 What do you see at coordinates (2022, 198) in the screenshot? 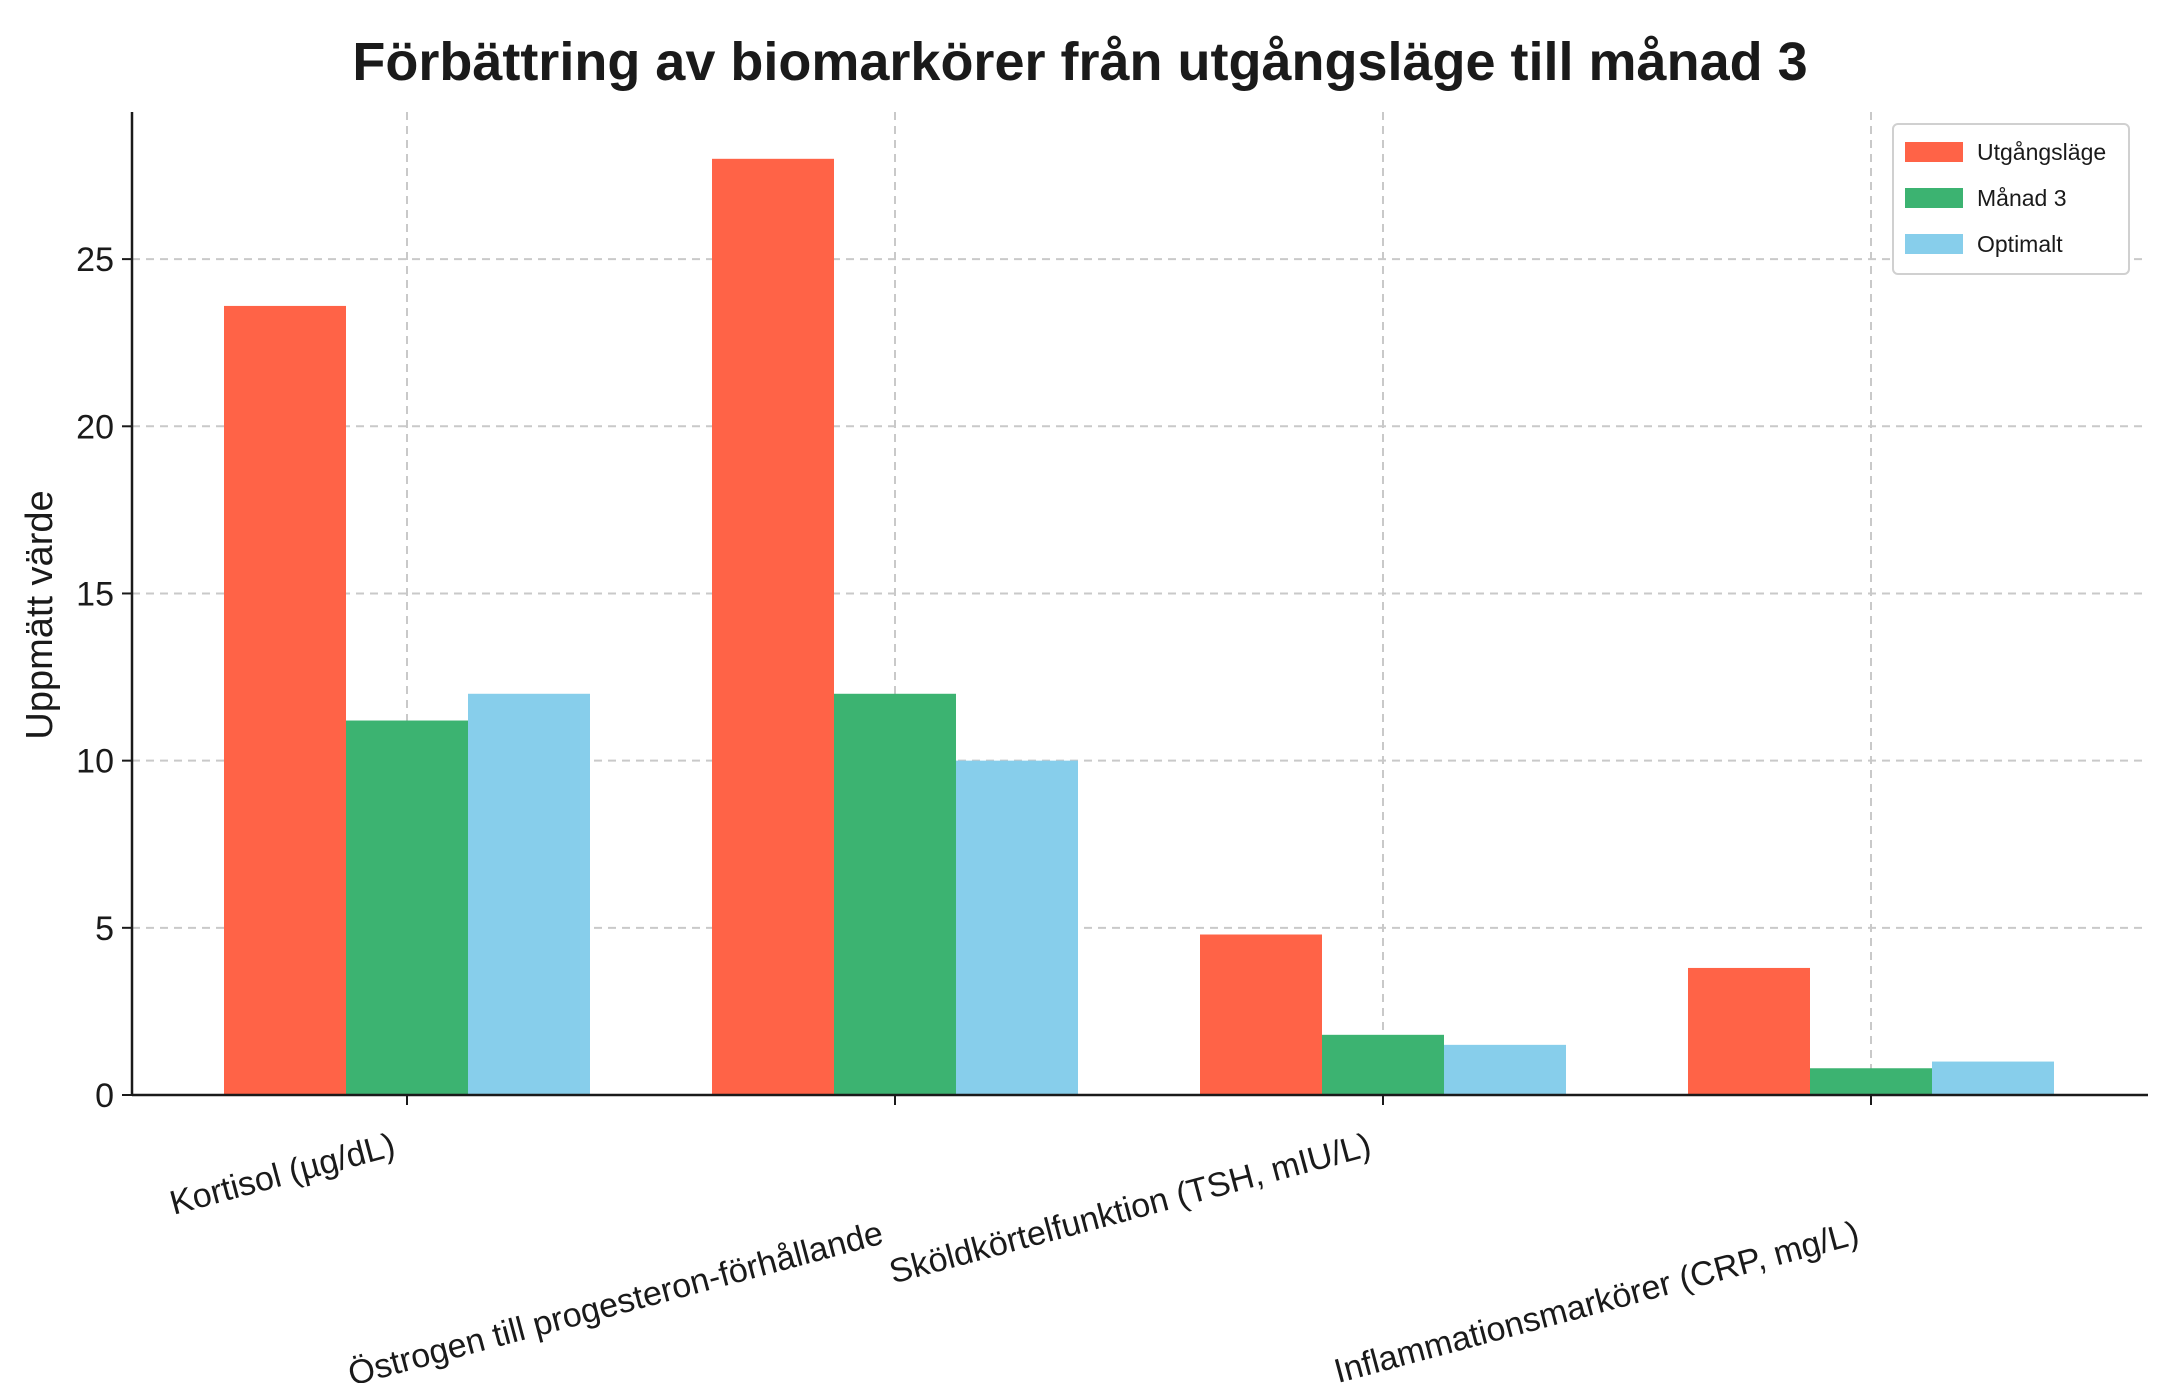
I see `legend-label: Månad 3` at bounding box center [2022, 198].